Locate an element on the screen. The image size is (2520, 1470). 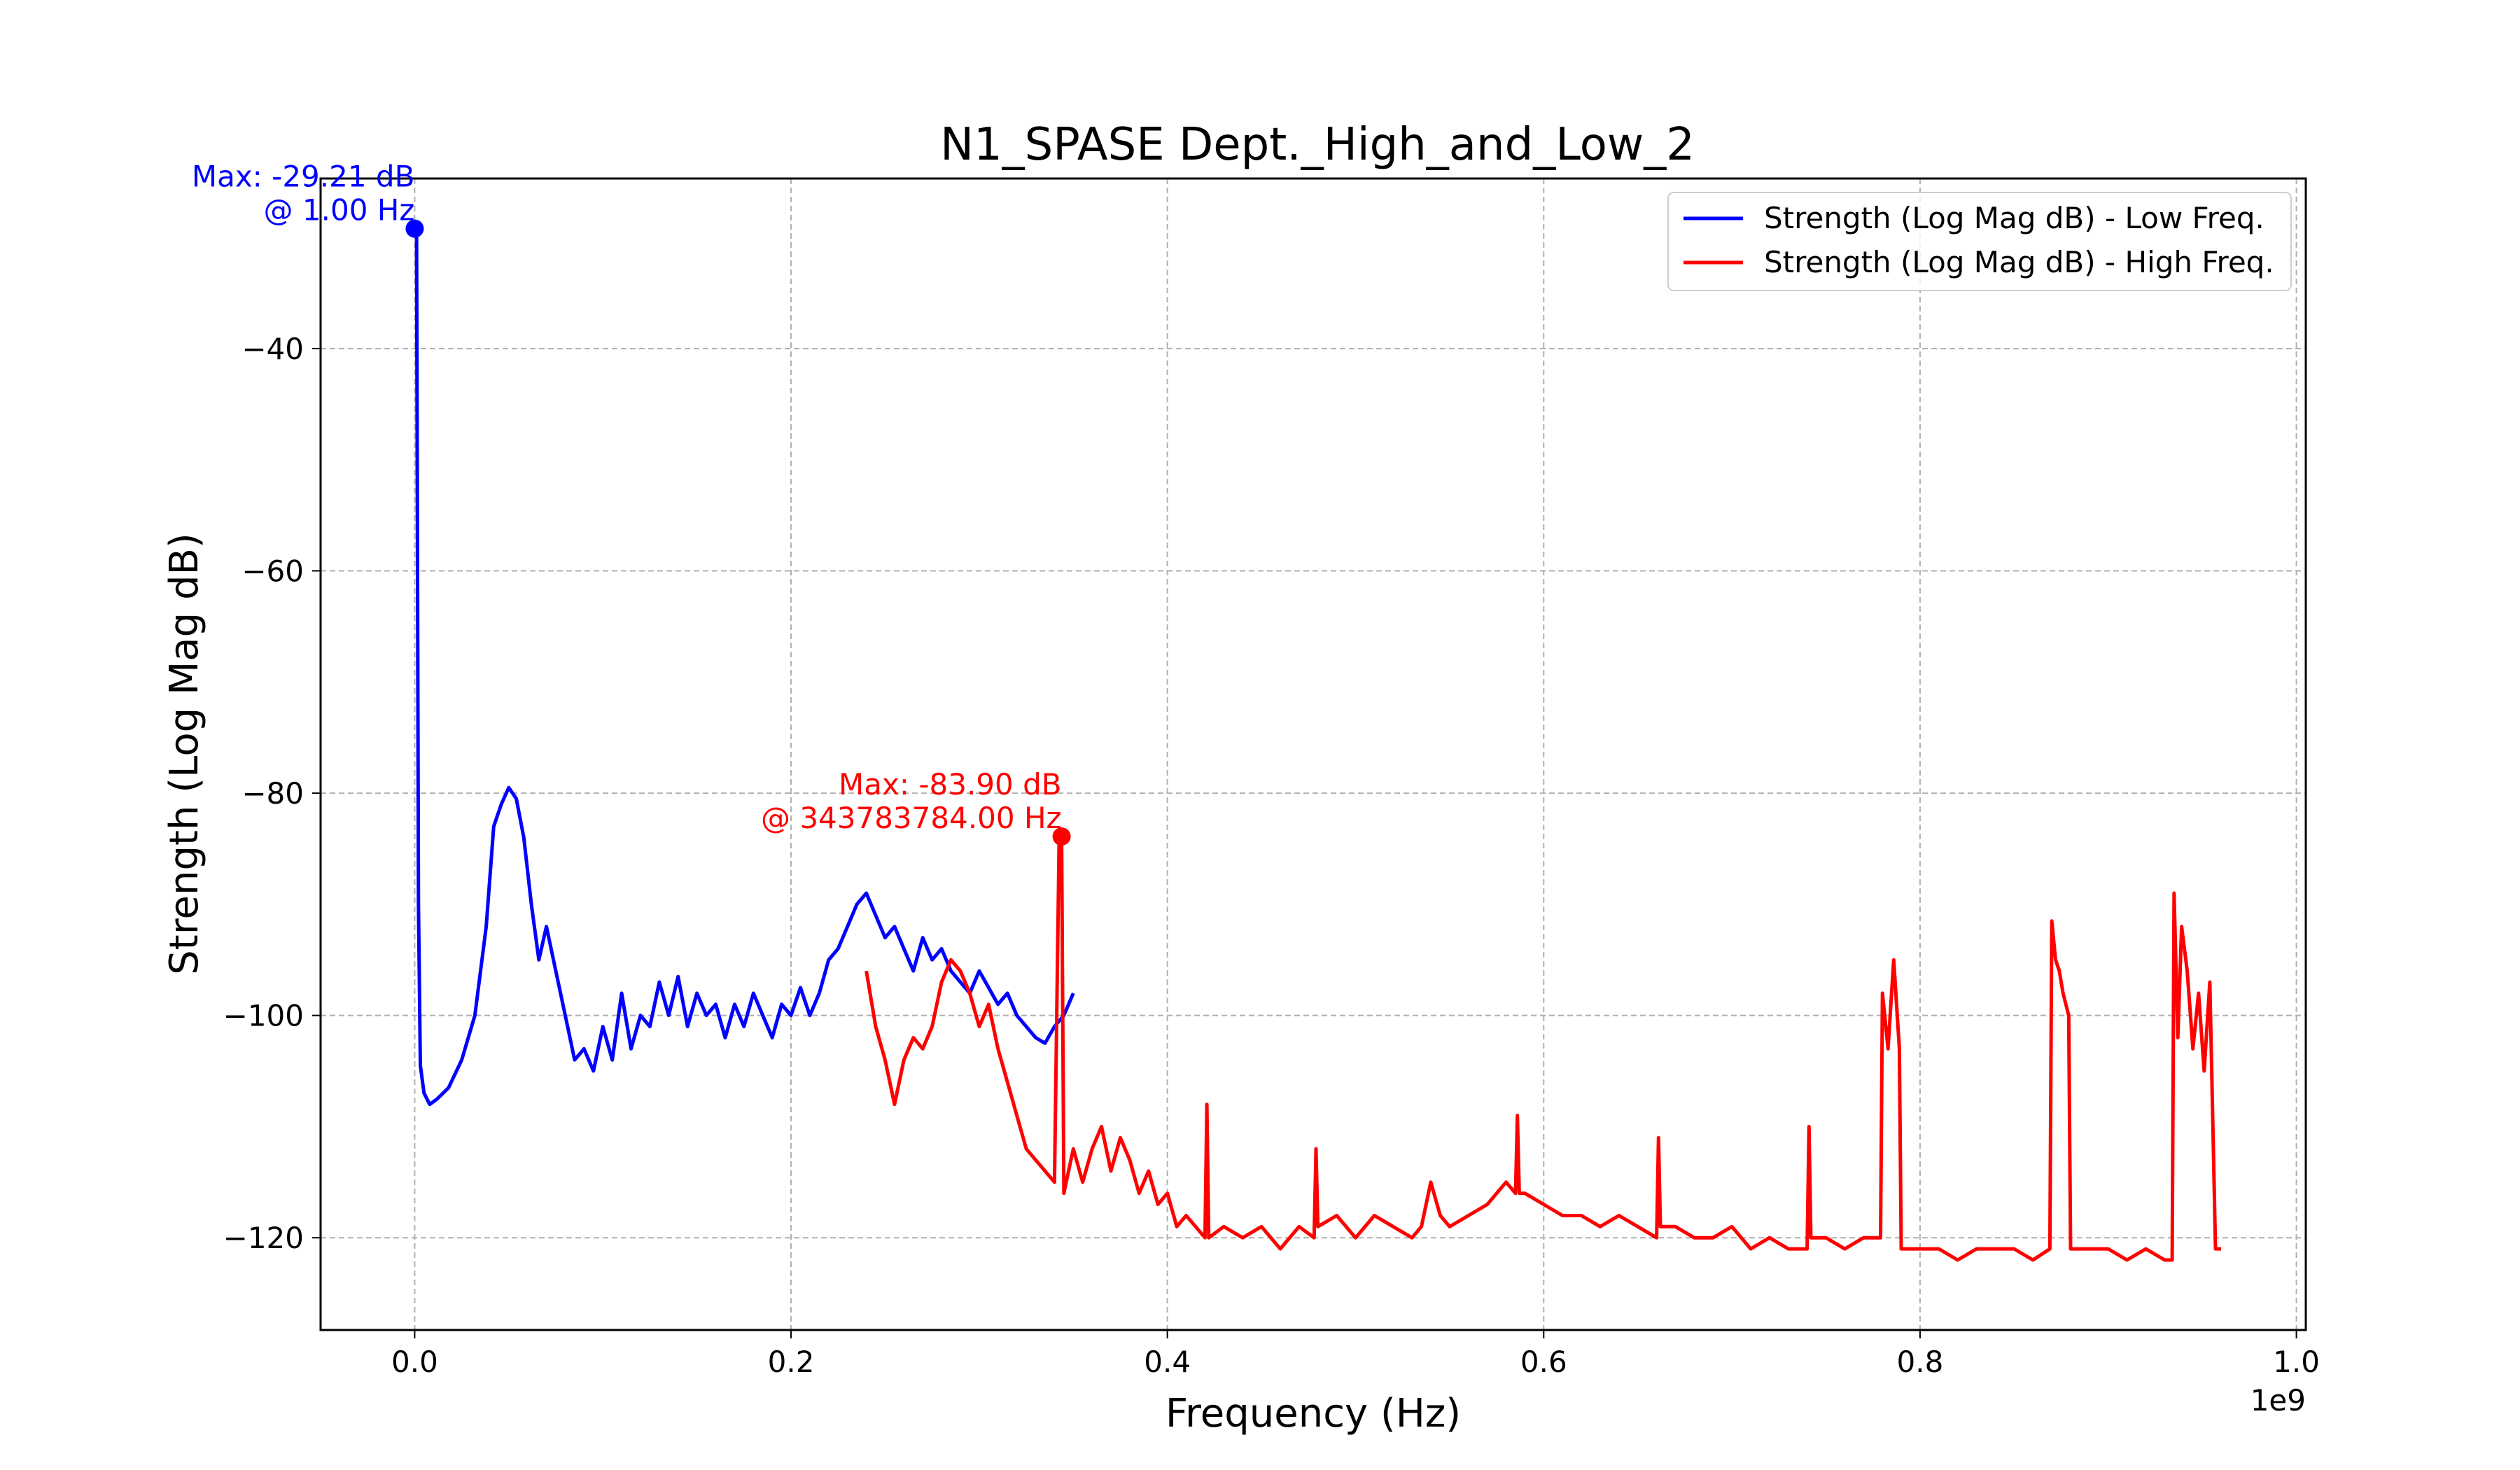
x-tick-label: 0.4 is located at coordinates (1167, 1362).